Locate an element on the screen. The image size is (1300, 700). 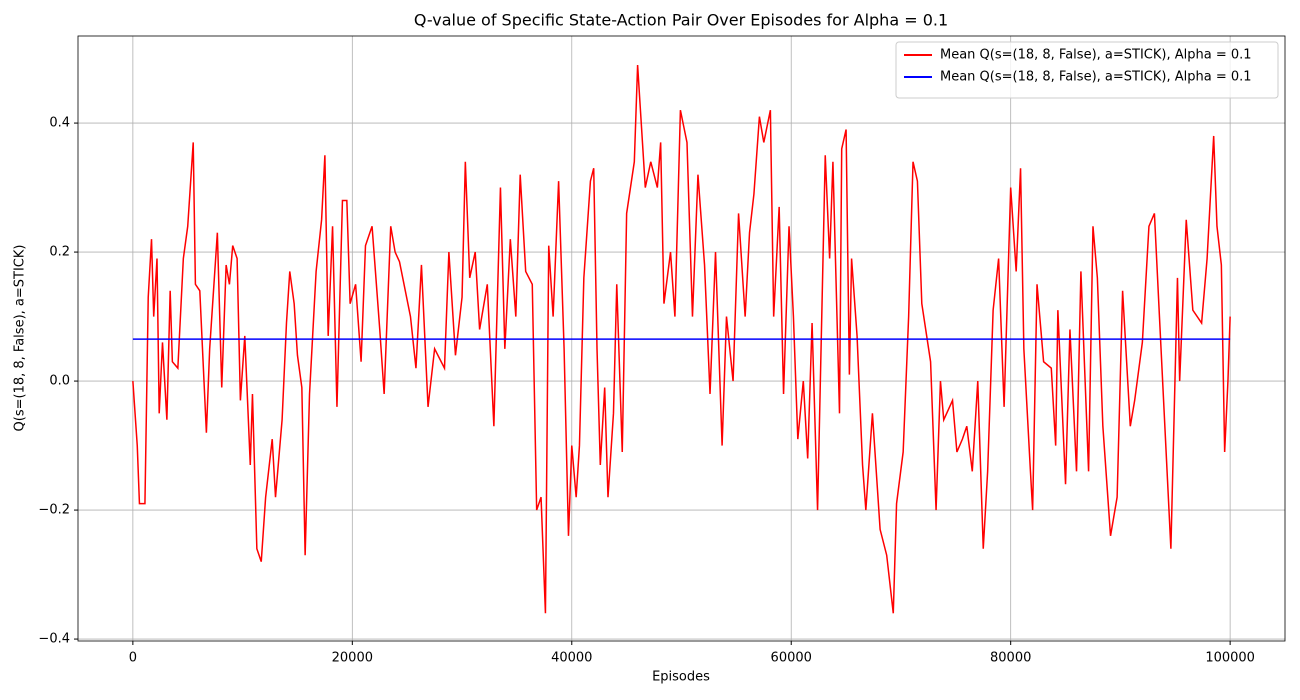
y-tick-label: 0.4 is located at coordinates (59, 123).